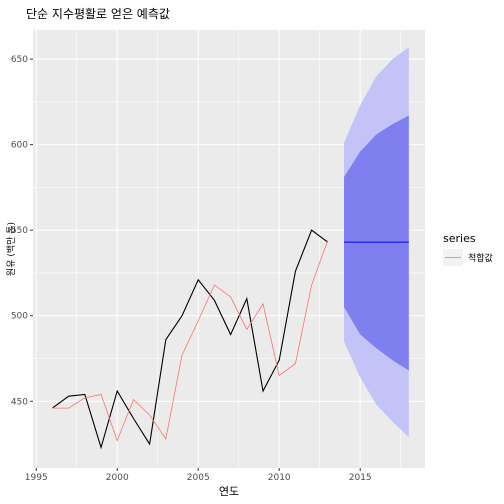  I want to click on x-tick-label: 2000, so click(117, 478).